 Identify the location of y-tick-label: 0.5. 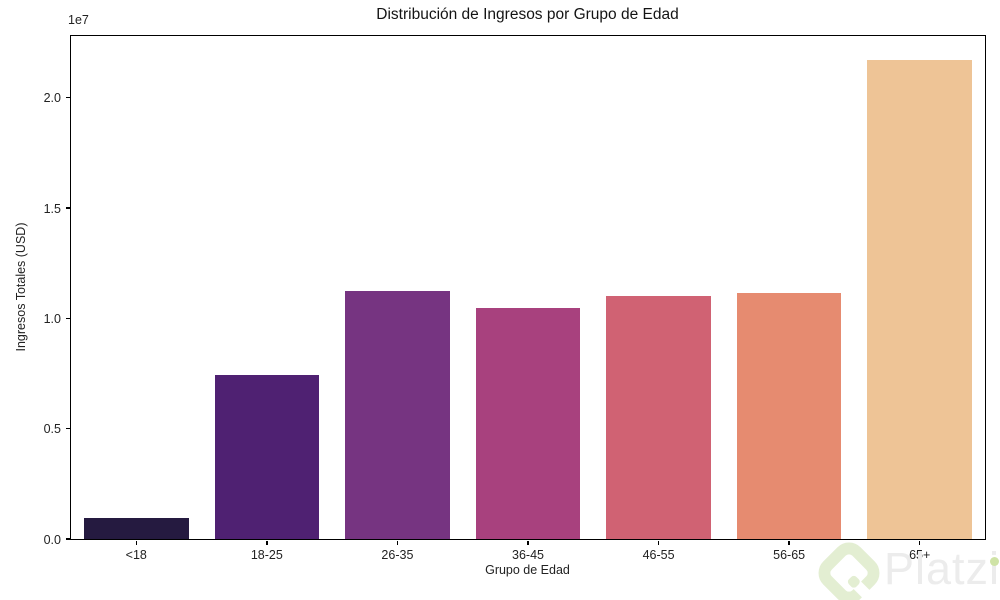
(52, 429).